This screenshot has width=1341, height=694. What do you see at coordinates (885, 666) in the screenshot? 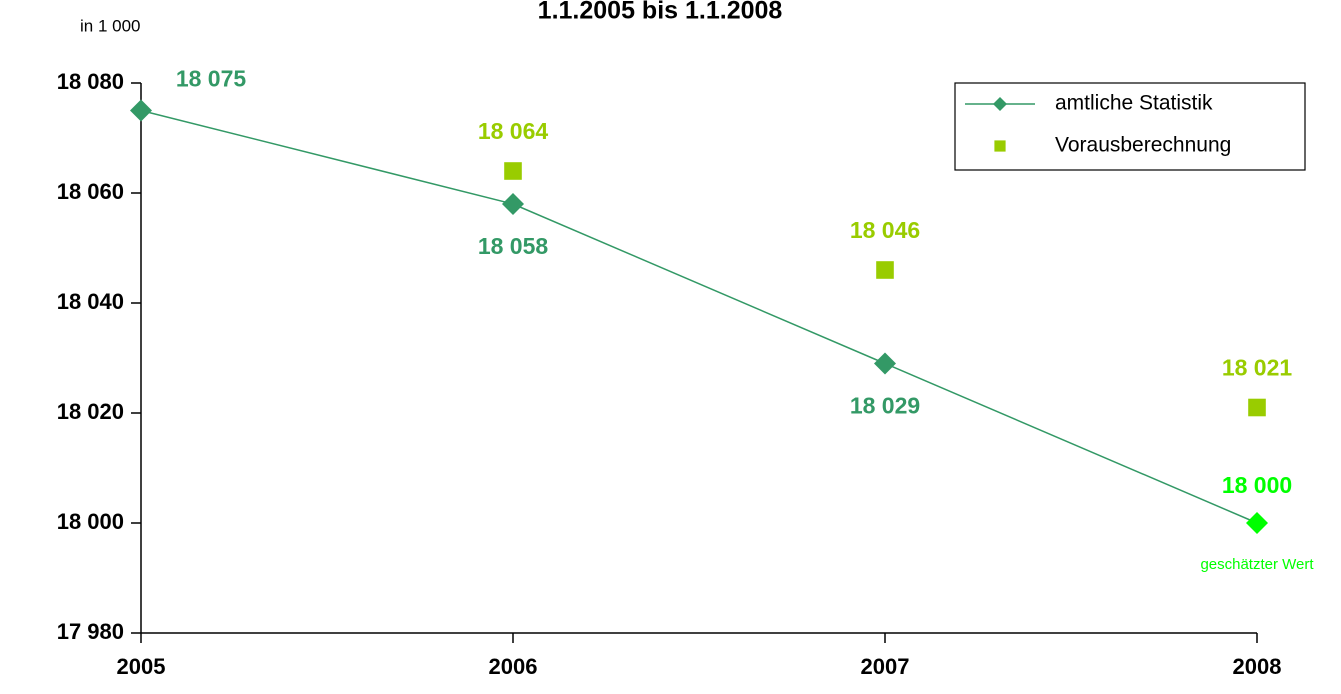
I see `x-tick-label: 2007` at bounding box center [885, 666].